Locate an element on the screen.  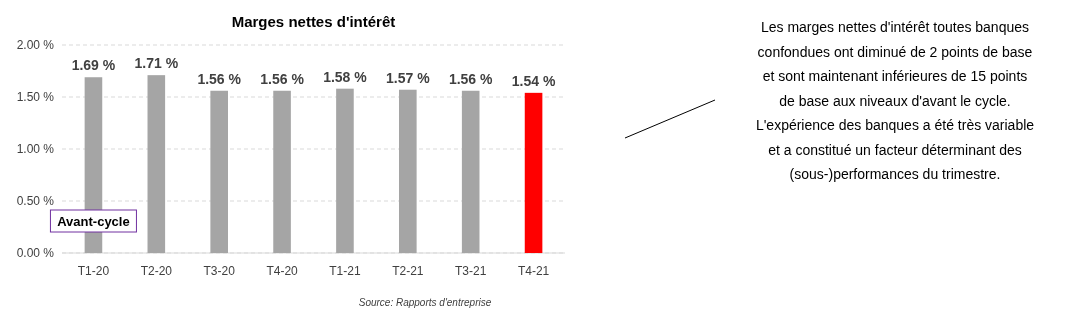
x-tick-label: T1-20 is located at coordinates (93, 271).